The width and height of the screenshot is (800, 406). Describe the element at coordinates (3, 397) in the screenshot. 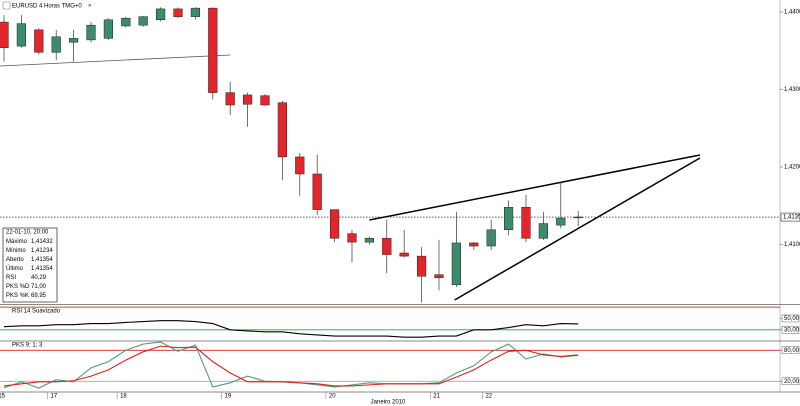

I see `x-tick-label: 15` at that location.